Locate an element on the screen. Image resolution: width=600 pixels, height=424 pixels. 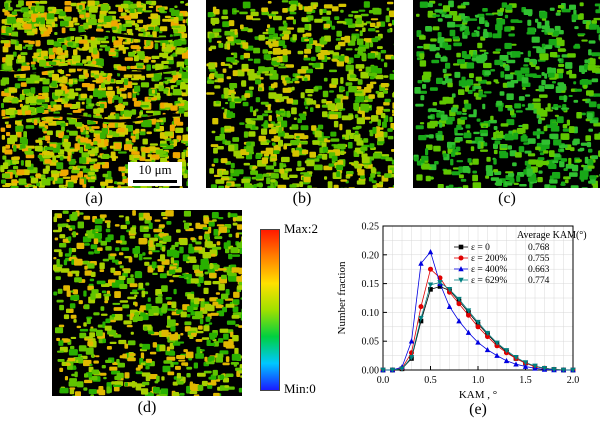
legend-average-value: 0.774 is located at coordinates (539, 281).